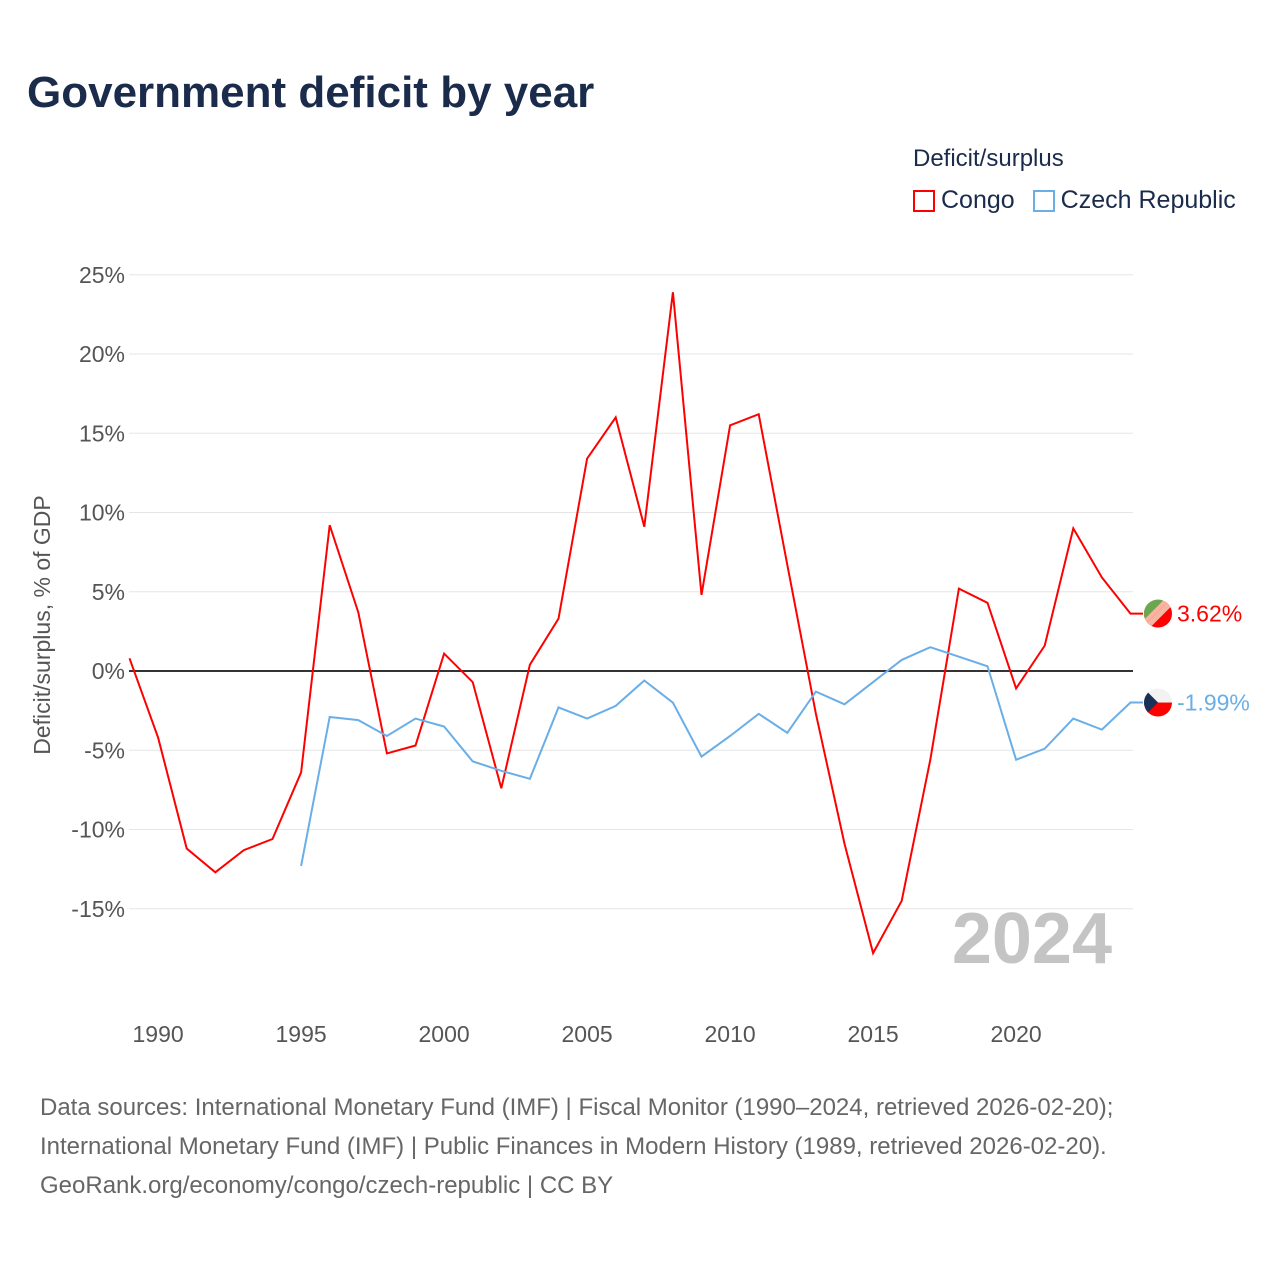 The image size is (1280, 1280). I want to click on x-tick-label: 2020, so click(1016, 1034).